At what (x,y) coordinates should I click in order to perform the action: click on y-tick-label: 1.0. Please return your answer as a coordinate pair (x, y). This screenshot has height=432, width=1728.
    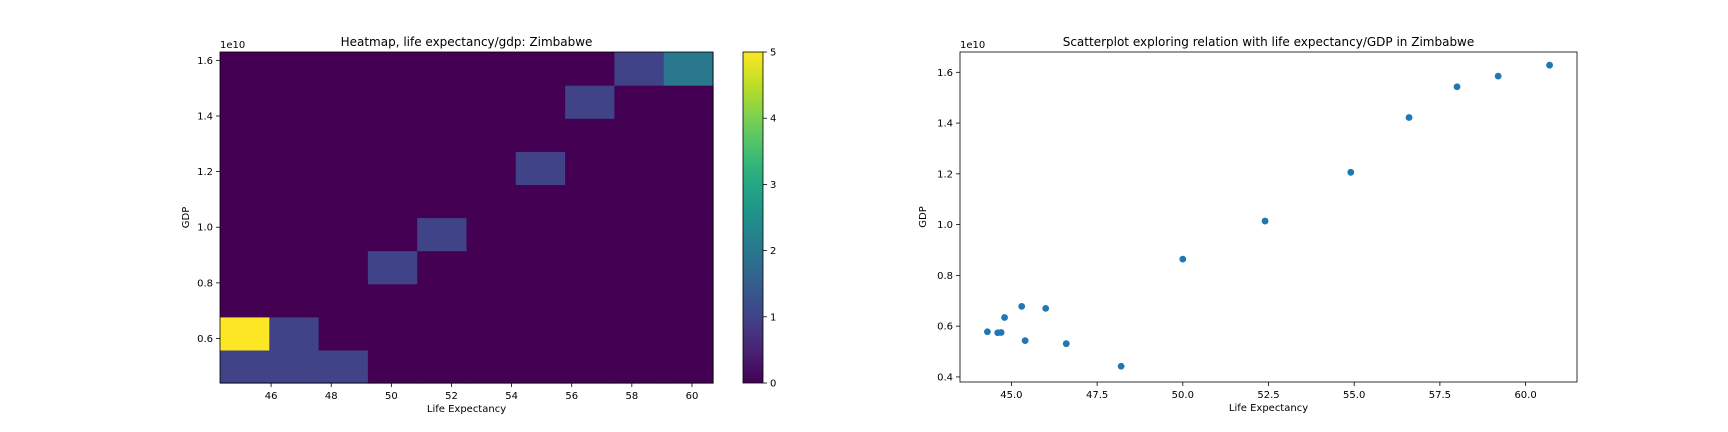
    Looking at the image, I should click on (205, 228).